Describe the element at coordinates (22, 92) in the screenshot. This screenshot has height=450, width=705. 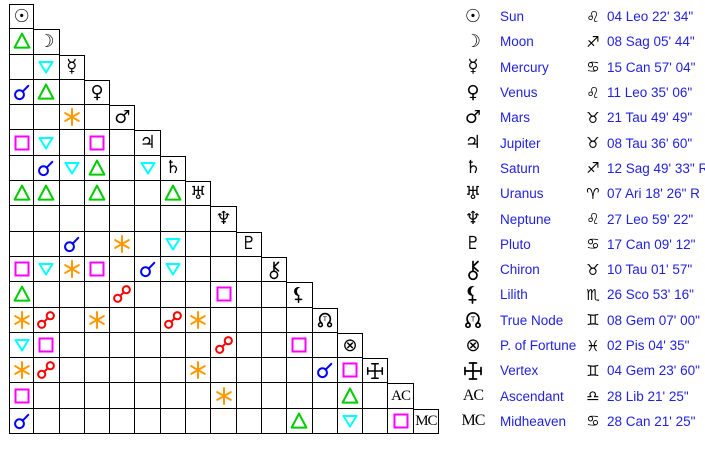
I see `aspect-cell-venus-sun` at that location.